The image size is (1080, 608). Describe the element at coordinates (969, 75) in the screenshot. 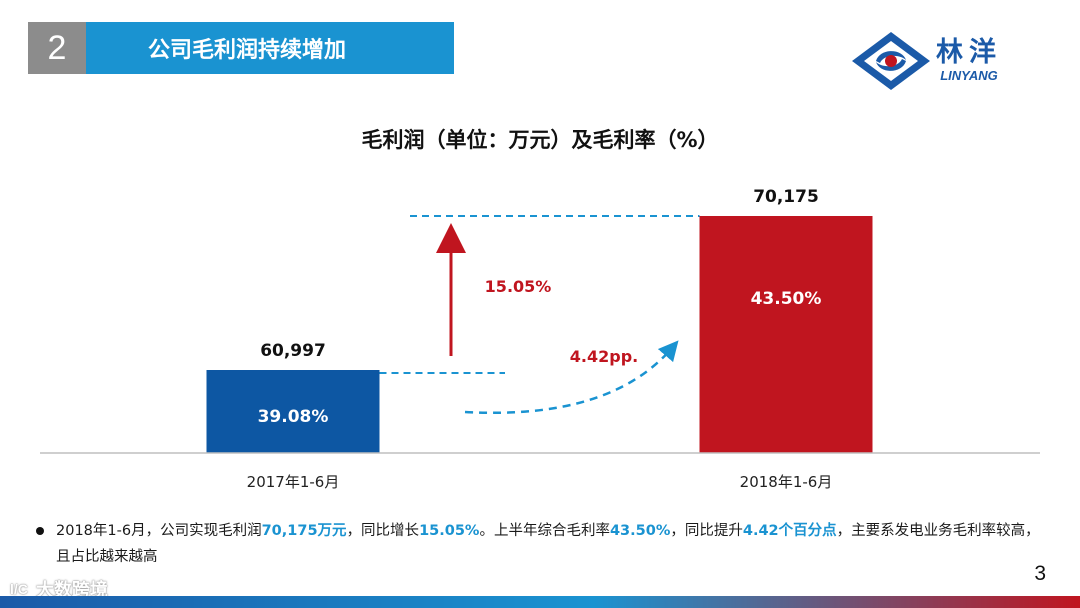

I see `logo-english-name: LINYANG` at that location.